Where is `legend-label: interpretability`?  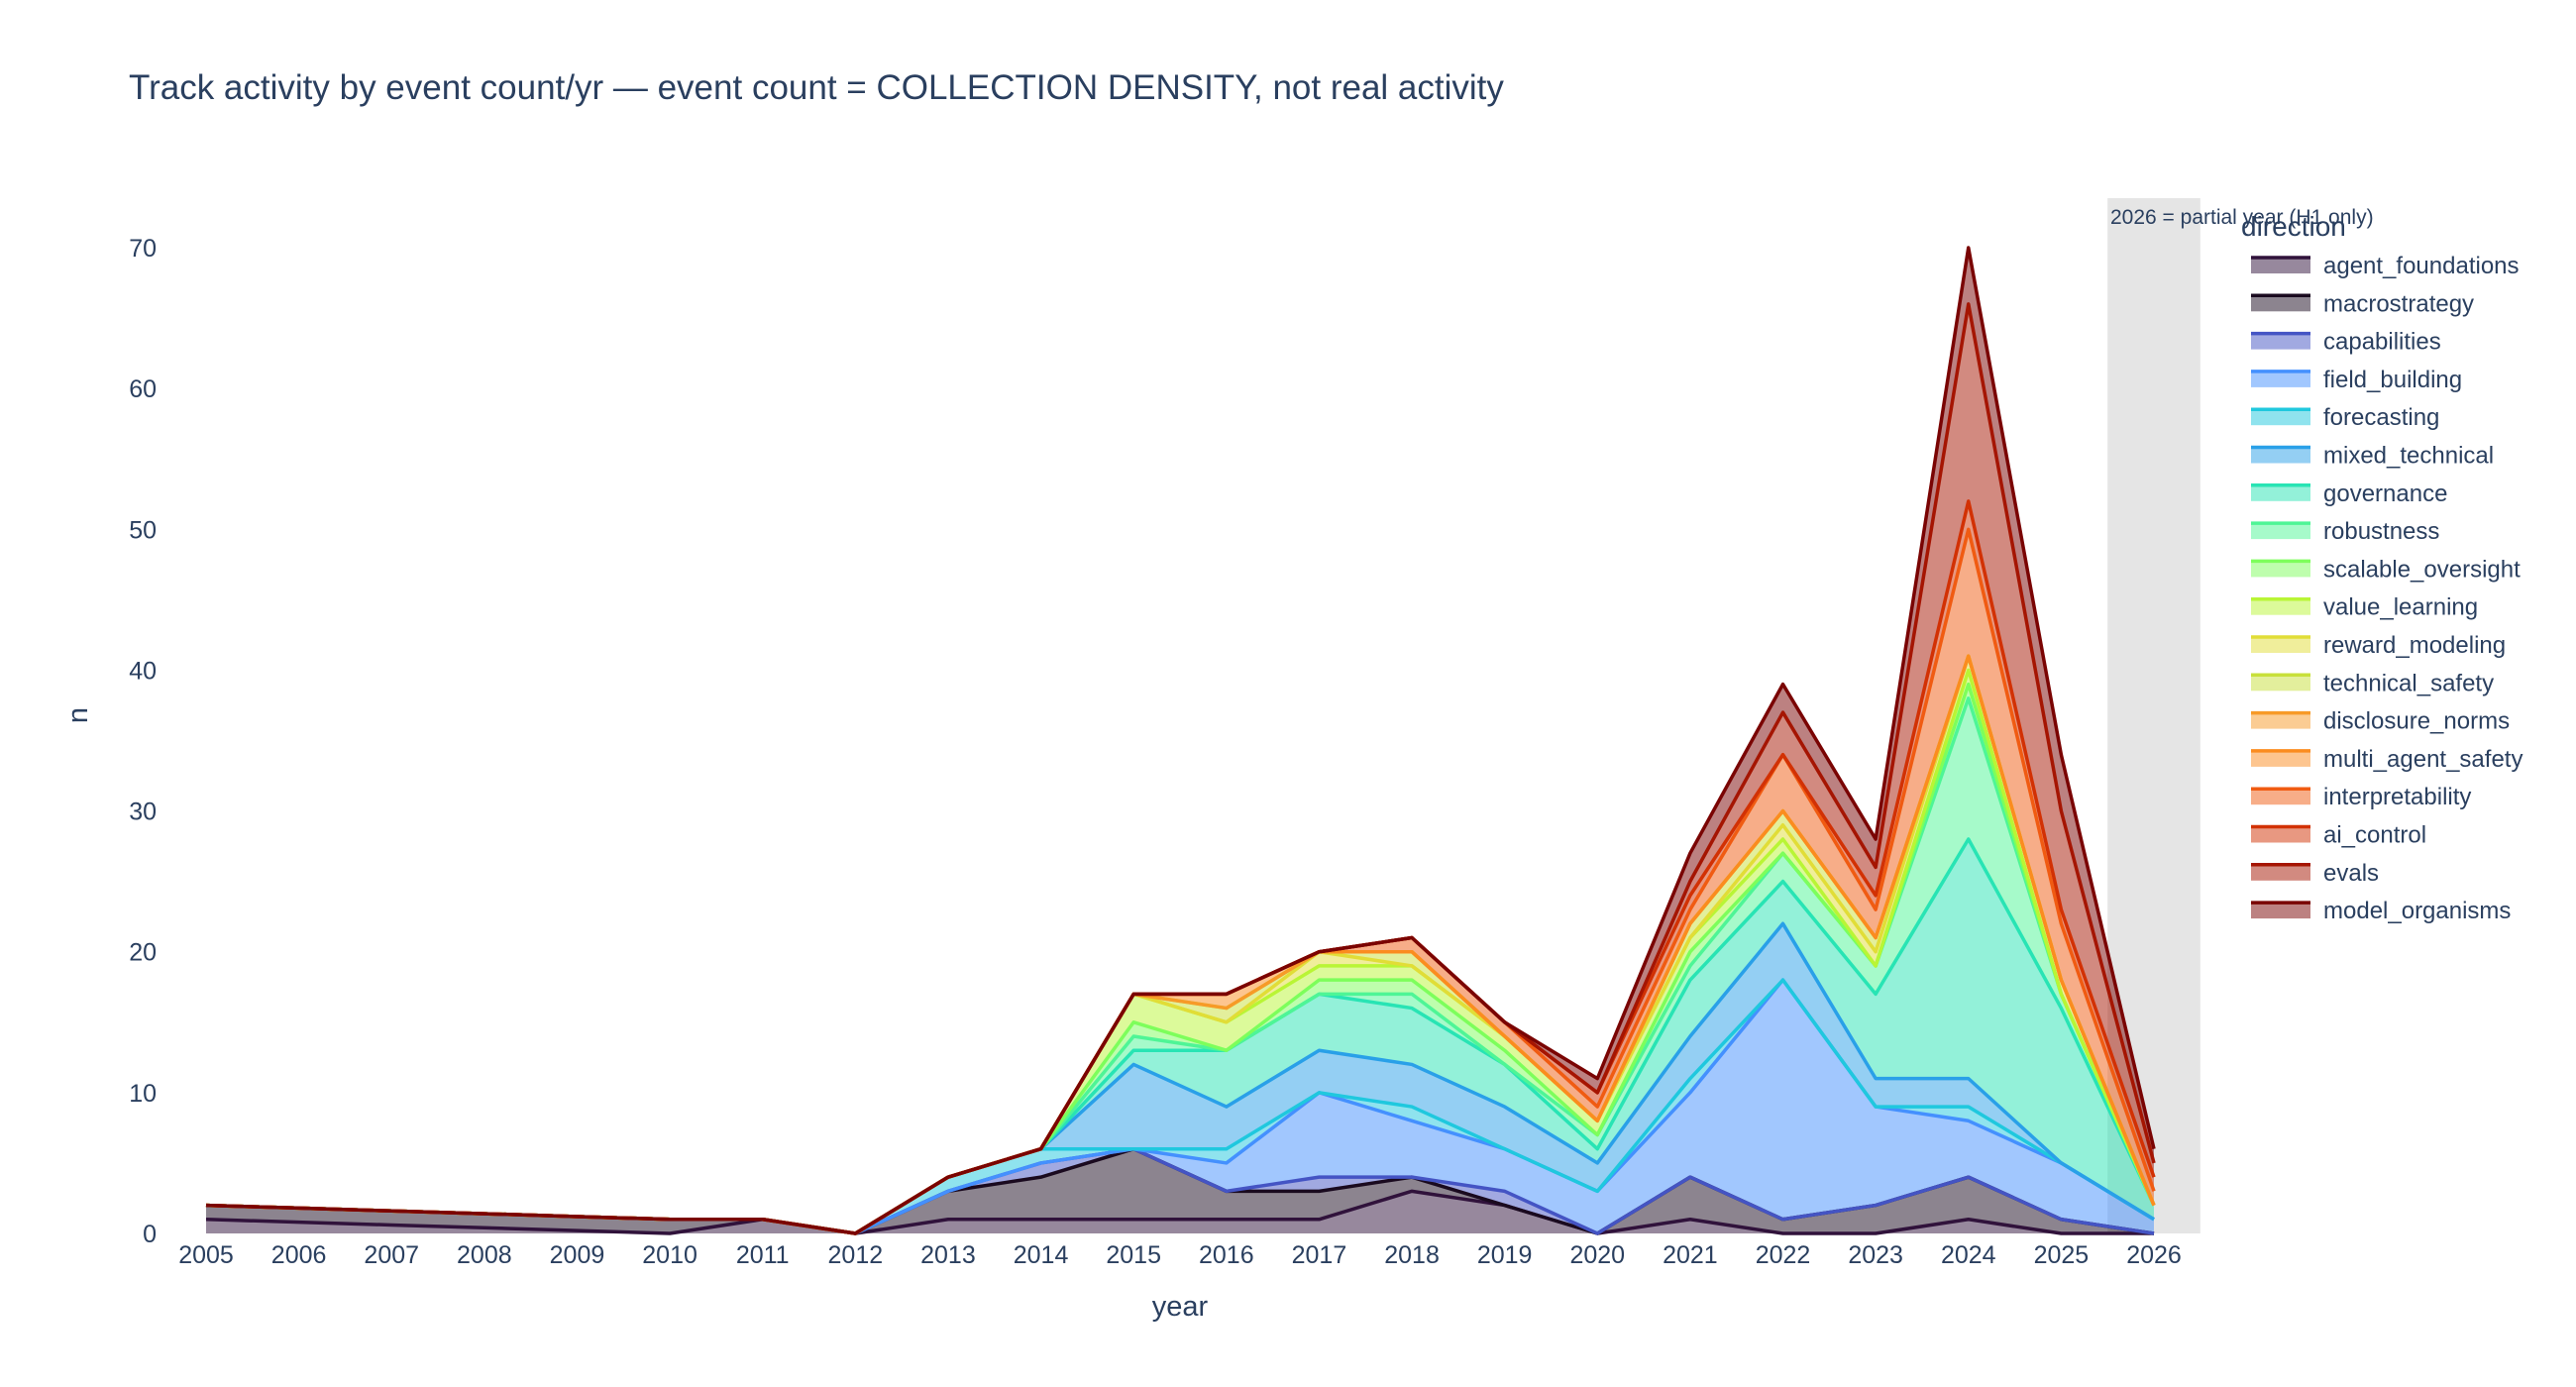 legend-label: interpretability is located at coordinates (2397, 797).